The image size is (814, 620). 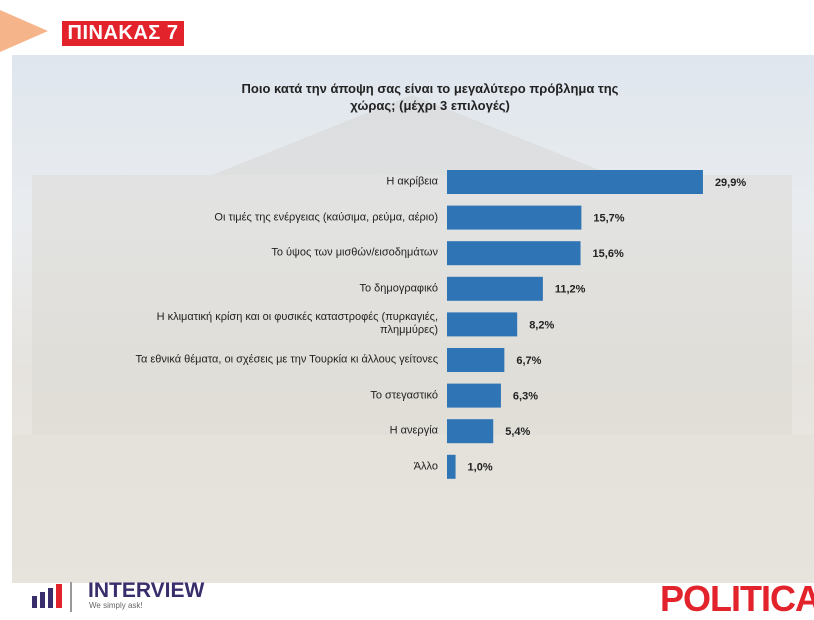 What do you see at coordinates (123, 33) in the screenshot?
I see `header-label: ΠΙΝΑΚΑΣ 7` at bounding box center [123, 33].